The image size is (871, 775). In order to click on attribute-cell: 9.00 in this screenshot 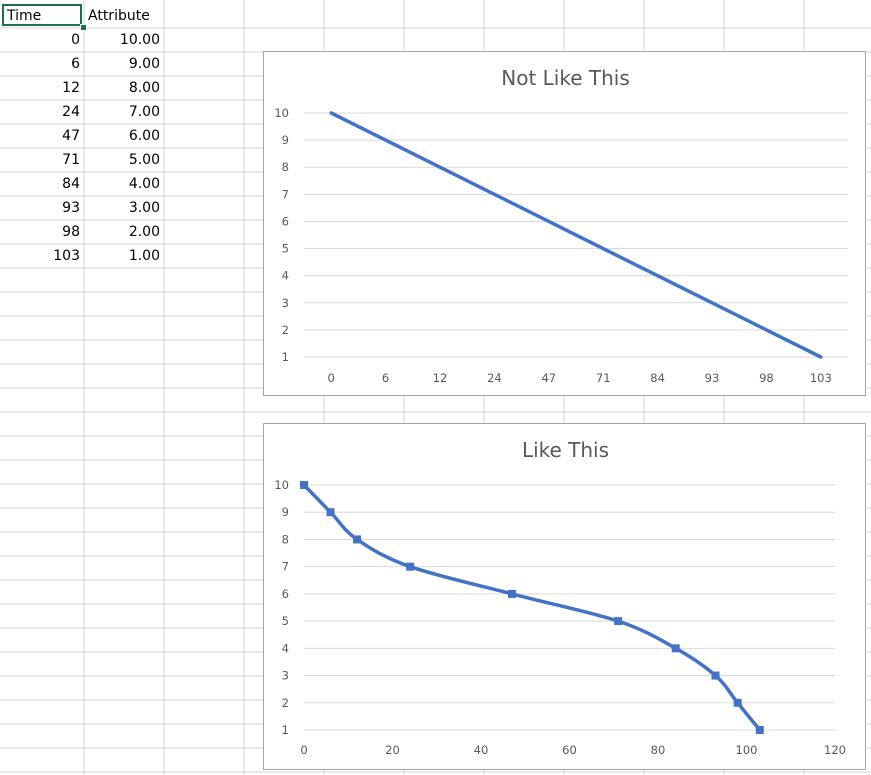, I will do `click(144, 64)`.